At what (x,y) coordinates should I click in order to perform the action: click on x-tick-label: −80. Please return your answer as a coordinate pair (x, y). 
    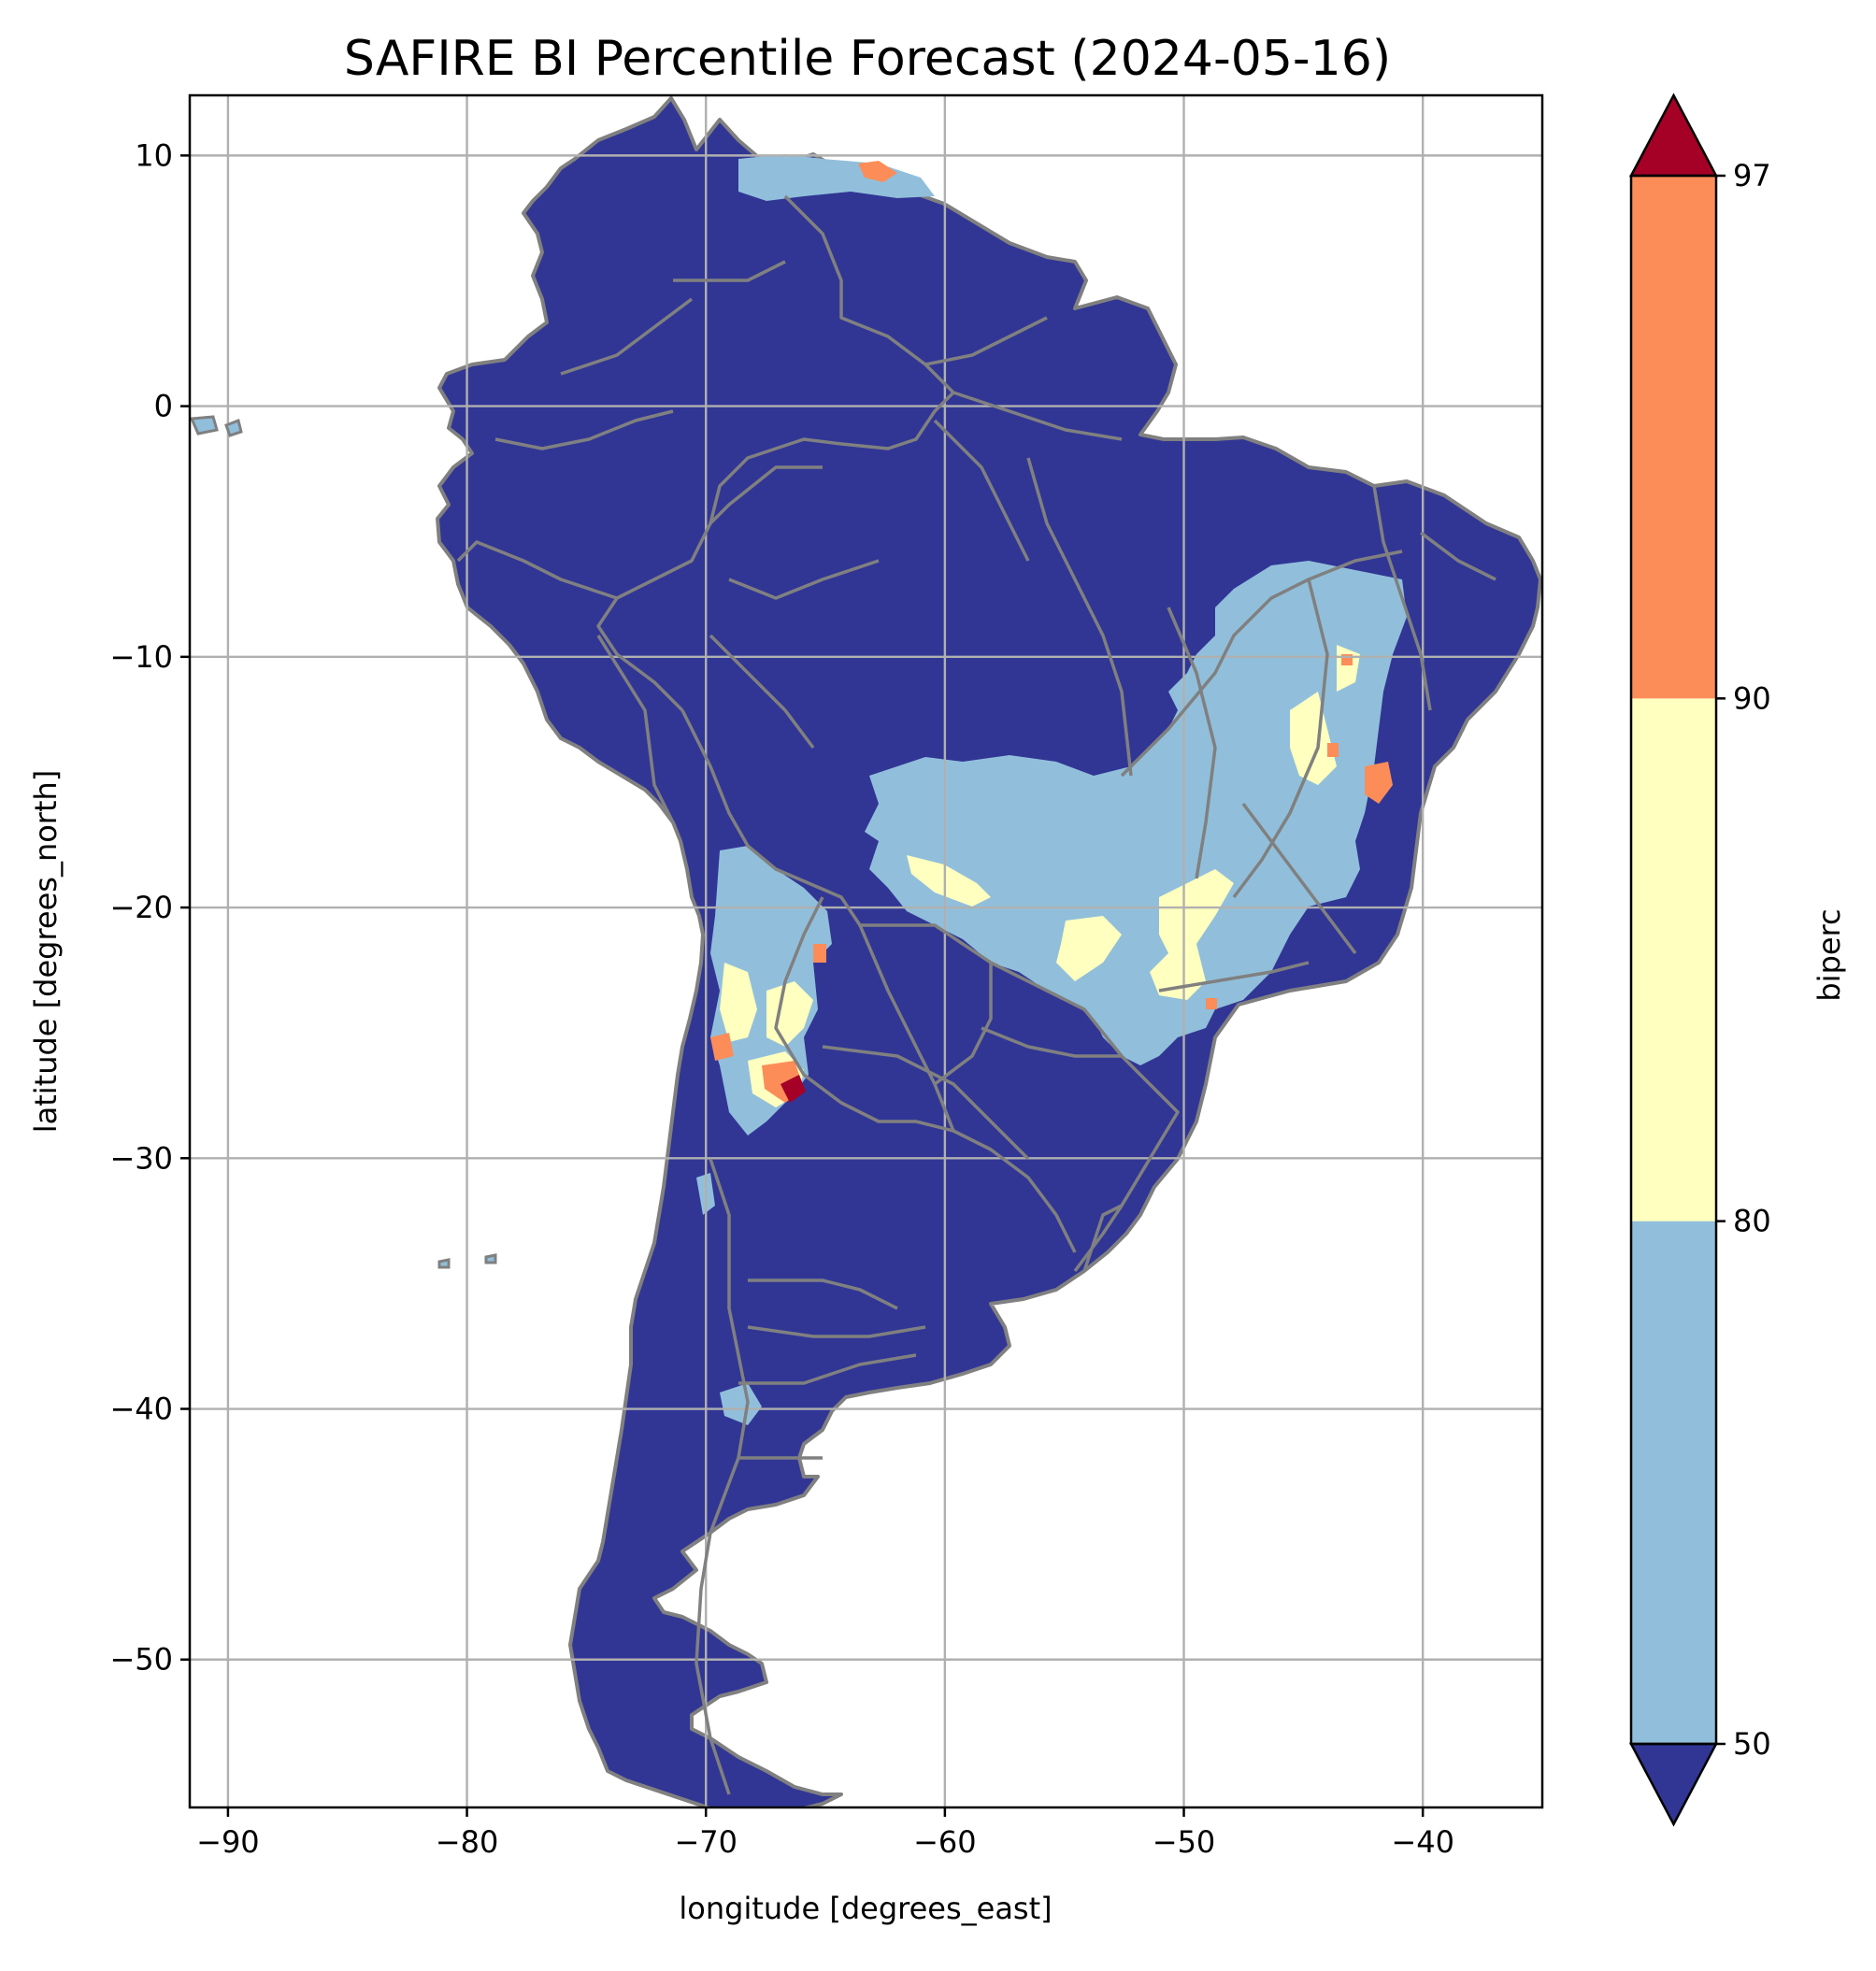
    Looking at the image, I should click on (468, 1842).